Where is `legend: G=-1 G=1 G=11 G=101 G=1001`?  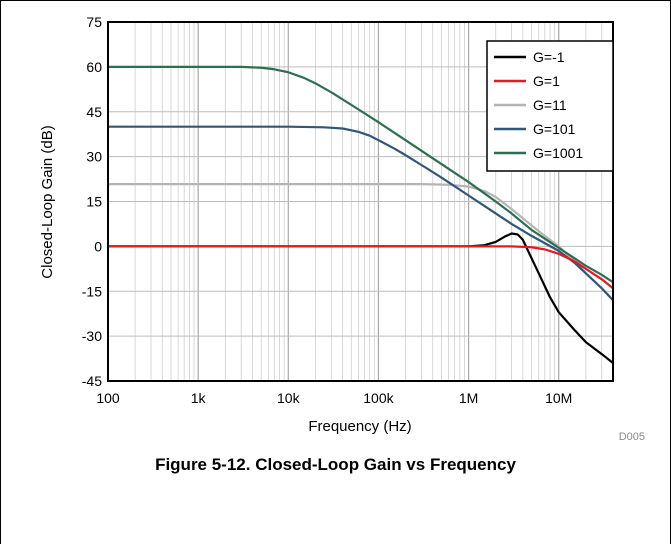 legend: G=-1 G=1 G=11 G=101 G=1001 is located at coordinates (550, 106).